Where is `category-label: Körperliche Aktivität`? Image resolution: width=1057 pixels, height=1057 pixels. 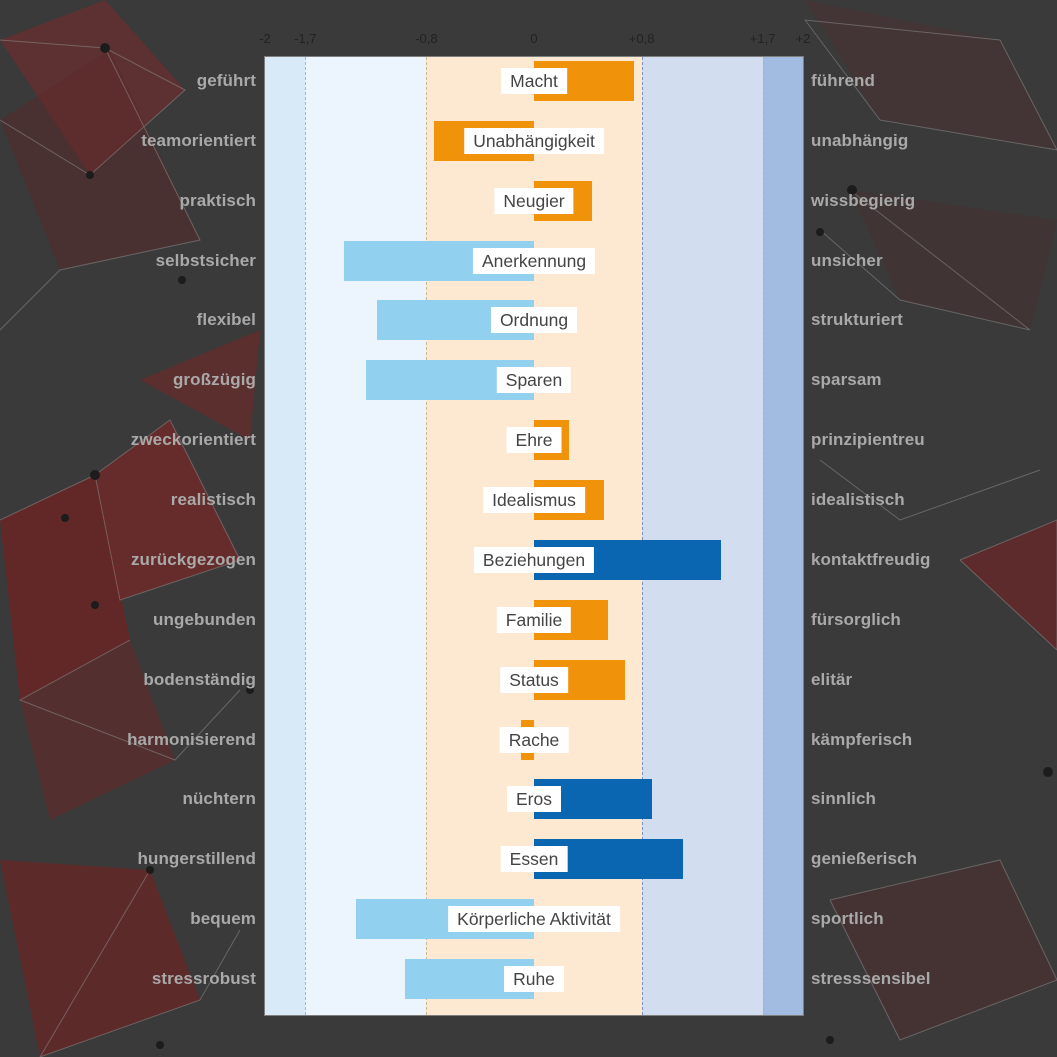
category-label: Körperliche Aktivität is located at coordinates (534, 919).